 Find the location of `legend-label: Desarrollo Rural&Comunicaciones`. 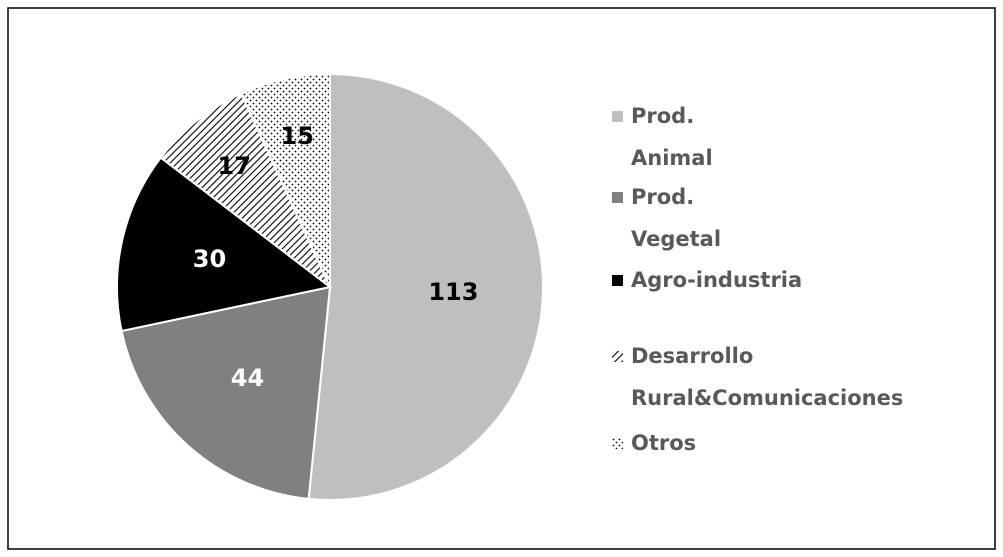

legend-label: Desarrollo Rural&Comunicaciones is located at coordinates (767, 377).